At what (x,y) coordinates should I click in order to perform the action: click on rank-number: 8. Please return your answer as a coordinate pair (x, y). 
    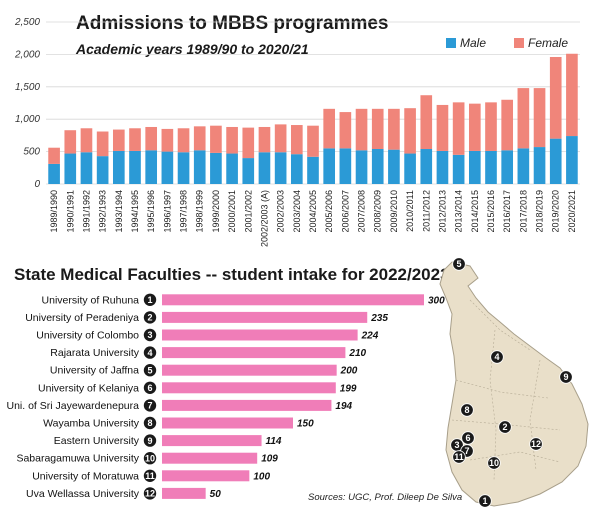
    Looking at the image, I should click on (149, 423).